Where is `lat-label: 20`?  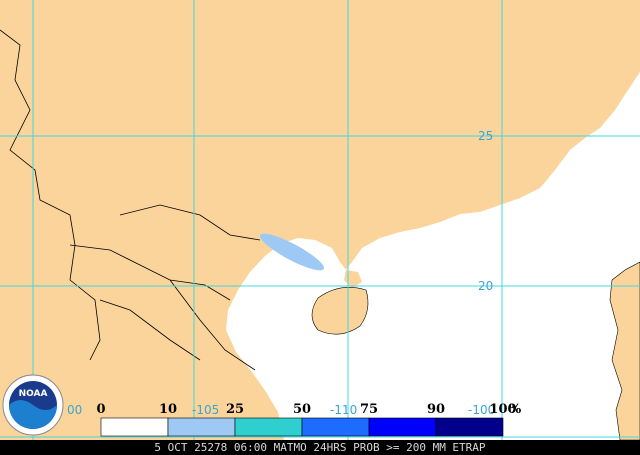
lat-label: 20 is located at coordinates (485, 286).